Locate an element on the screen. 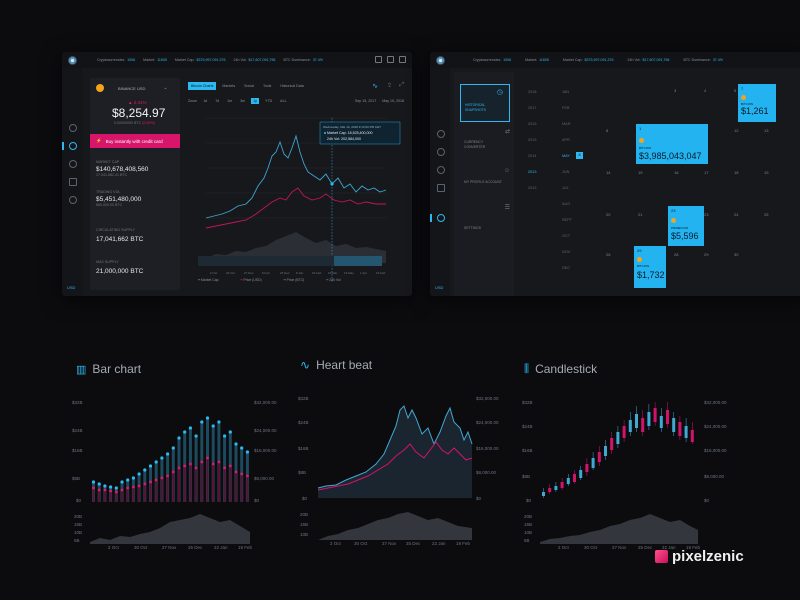 The height and width of the screenshot is (600, 800). snapshot-tile: 29 BITCOIN $1,732 is located at coordinates (650, 267).